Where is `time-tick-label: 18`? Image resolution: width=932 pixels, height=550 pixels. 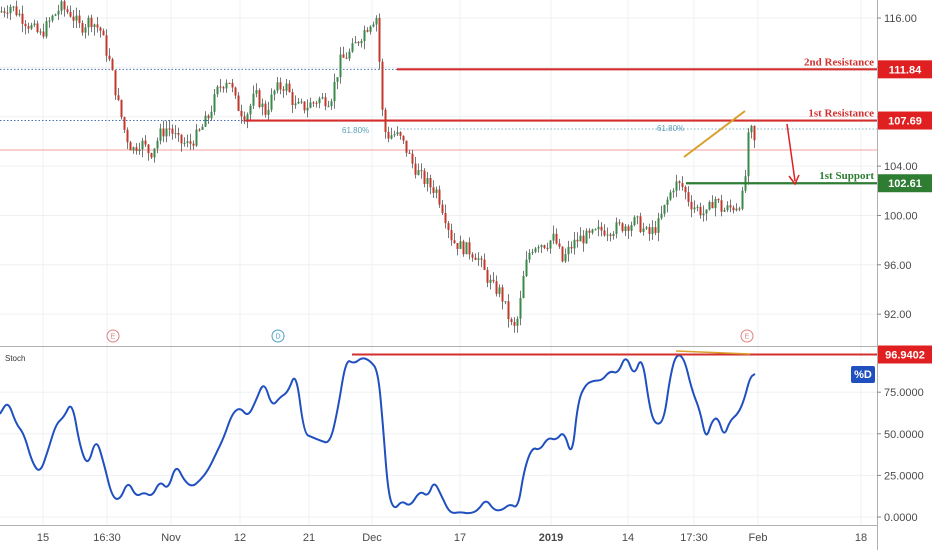
time-tick-label: 18 is located at coordinates (861, 538).